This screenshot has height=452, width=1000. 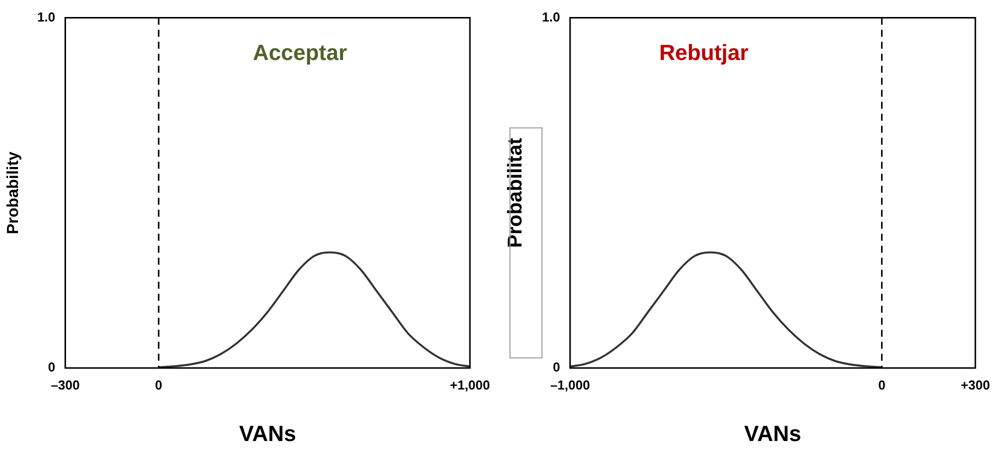 What do you see at coordinates (300, 52) in the screenshot?
I see `annotation: Acceptar` at bounding box center [300, 52].